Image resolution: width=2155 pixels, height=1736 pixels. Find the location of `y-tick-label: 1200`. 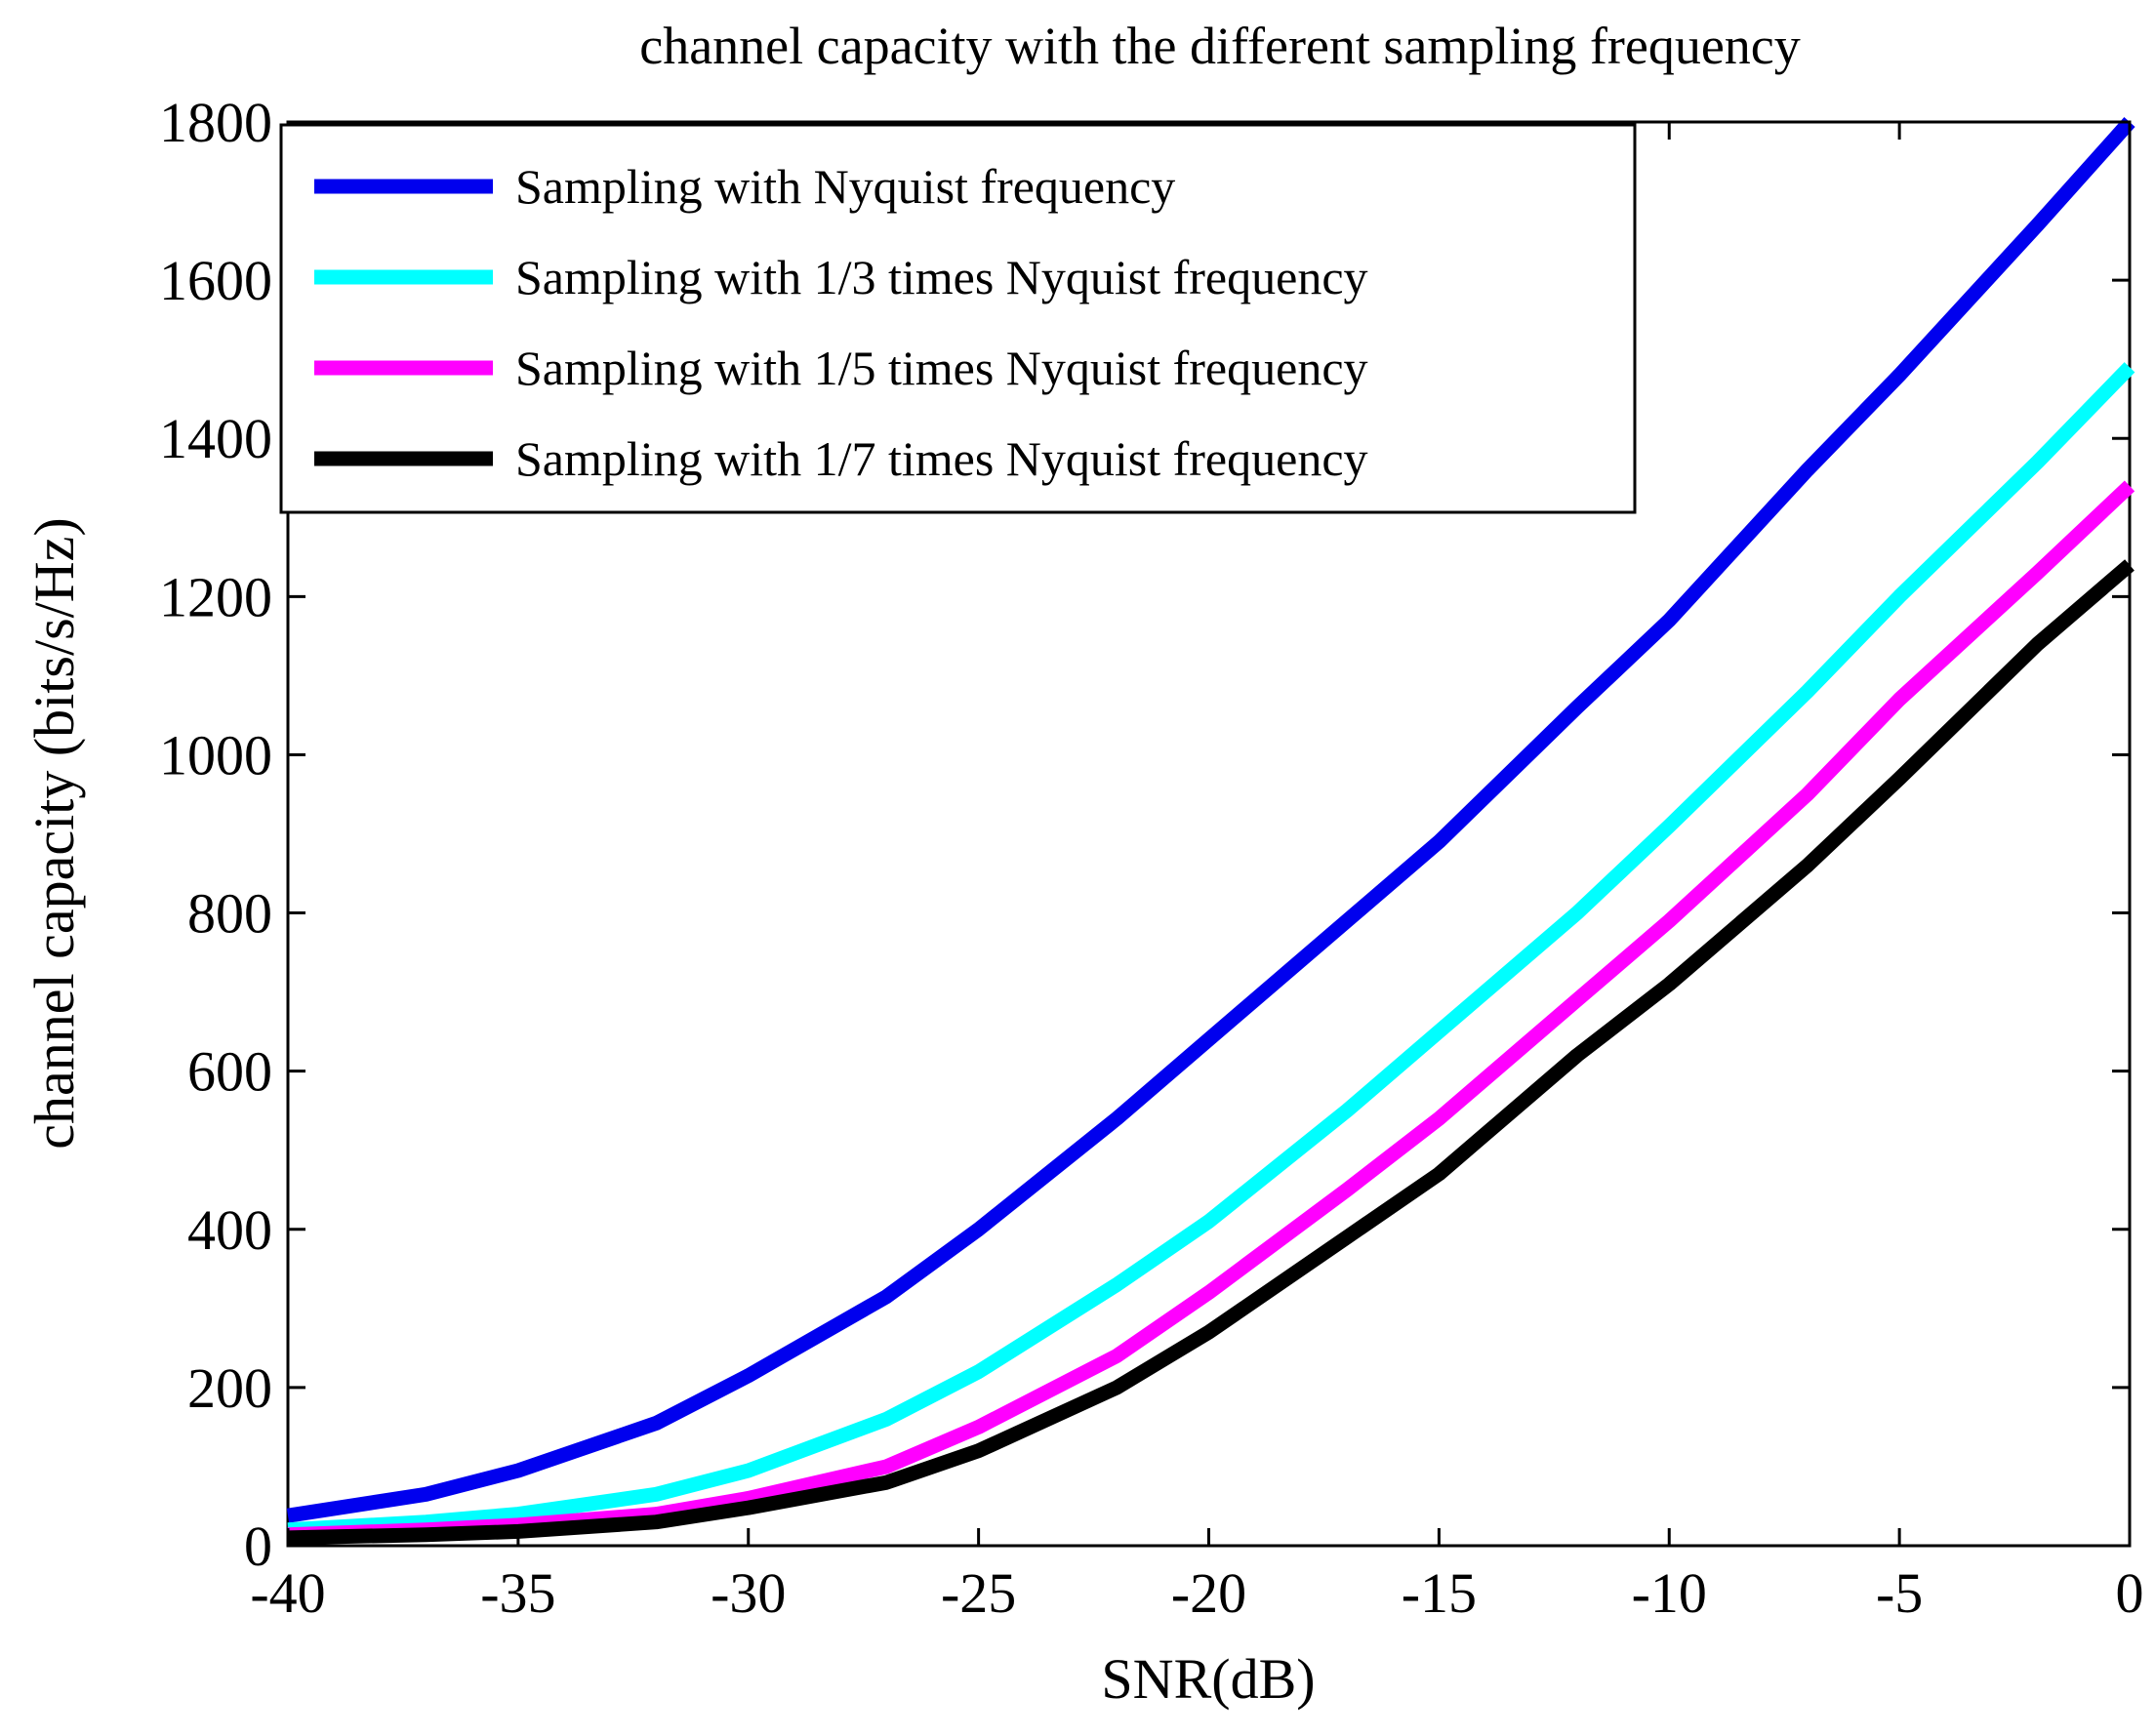

y-tick-label: 1200 is located at coordinates (216, 596).